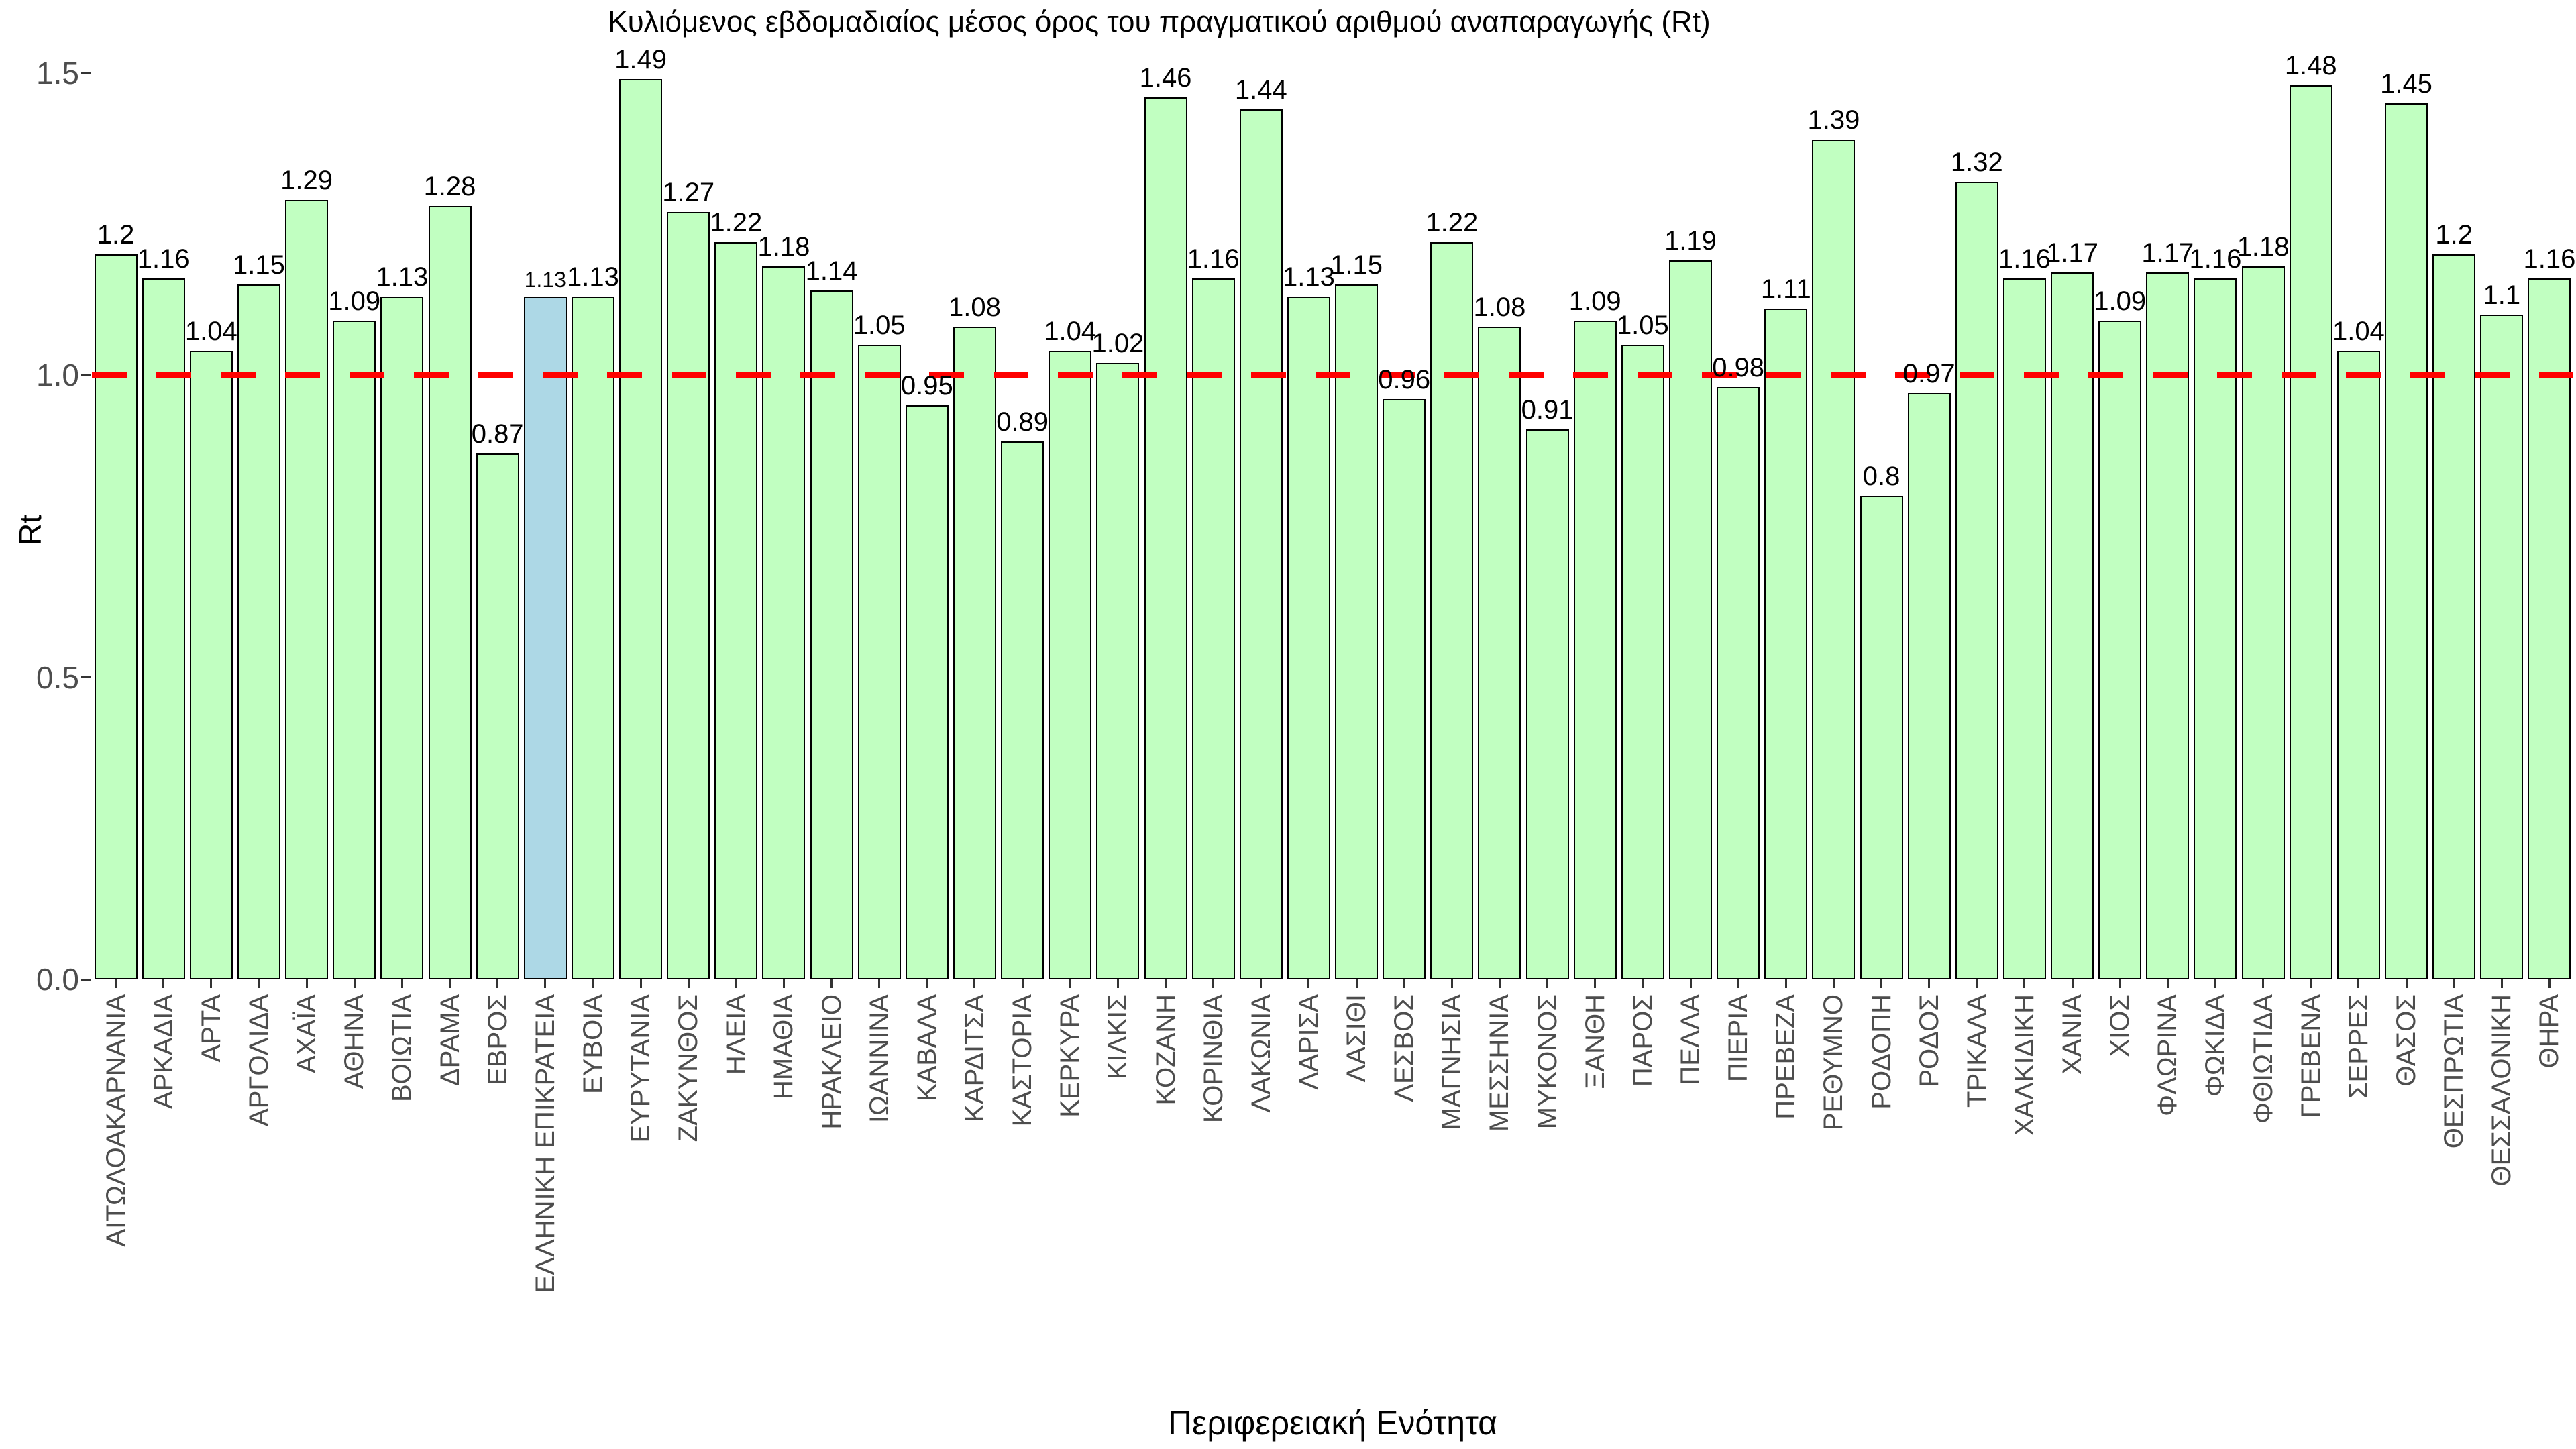 Image resolution: width=2576 pixels, height=1449 pixels. What do you see at coordinates (1404, 380) in the screenshot?
I see `bar-value-label: 0.96` at bounding box center [1404, 380].